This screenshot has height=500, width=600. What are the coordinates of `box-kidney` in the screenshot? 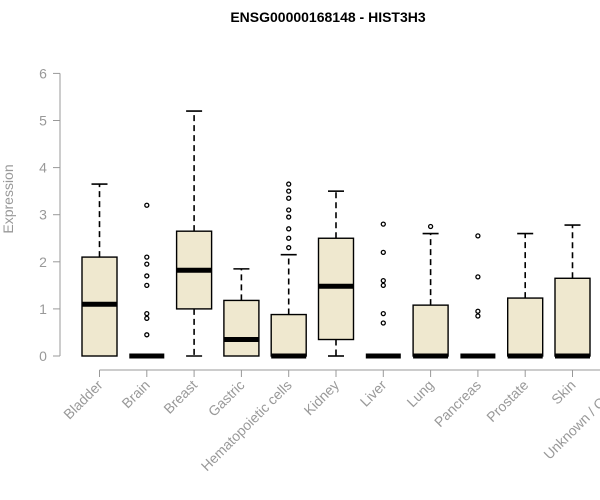 It's located at (336, 273).